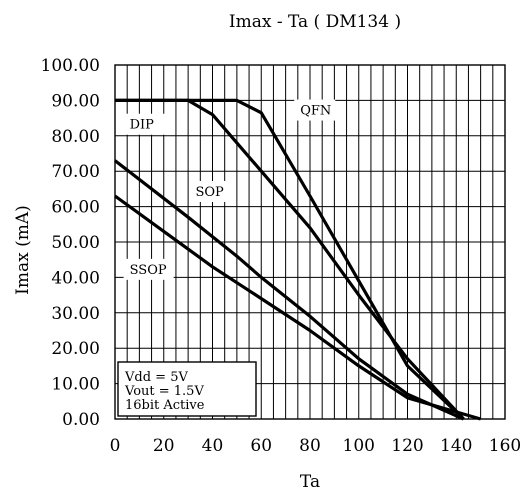 The width and height of the screenshot is (520, 494). Describe the element at coordinates (165, 405) in the screenshot. I see `condition-active: 16bit Active` at that location.